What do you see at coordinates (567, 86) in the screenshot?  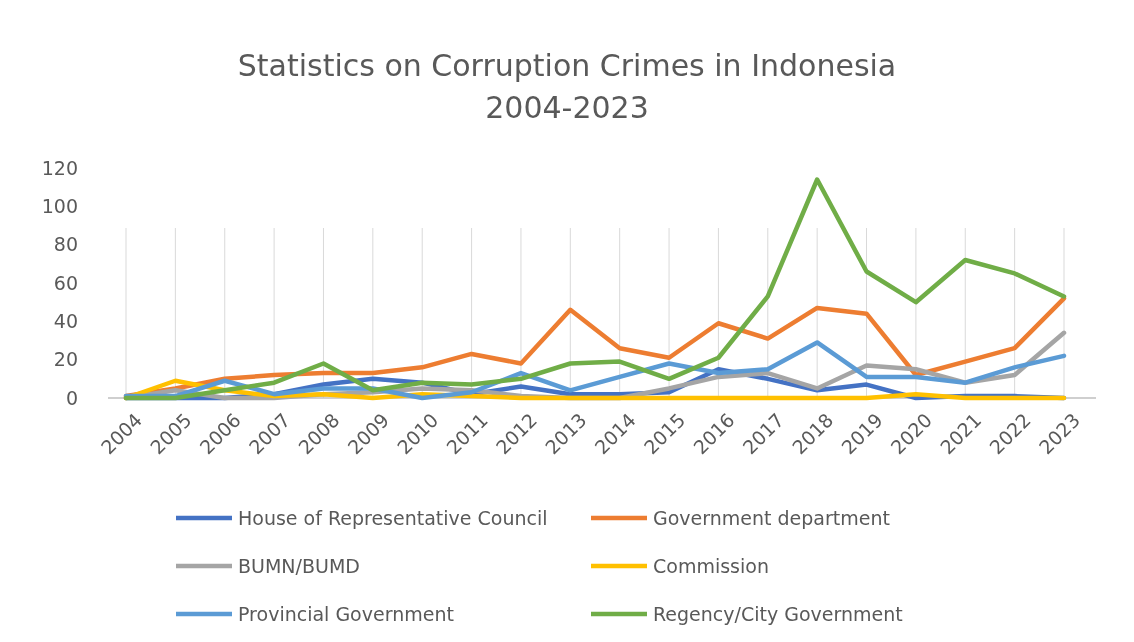 I see `chart-title: Statistics on Corruption Crimes in Indonesia 2004-2023` at bounding box center [567, 86].